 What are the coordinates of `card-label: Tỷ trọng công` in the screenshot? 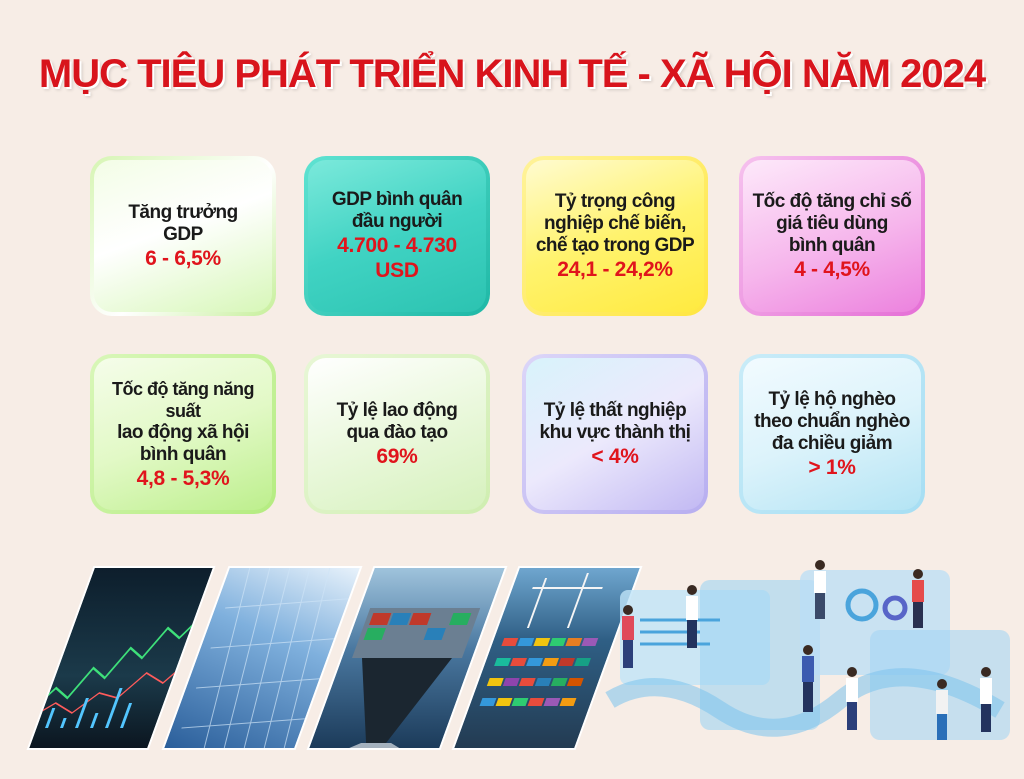 It's located at (615, 201).